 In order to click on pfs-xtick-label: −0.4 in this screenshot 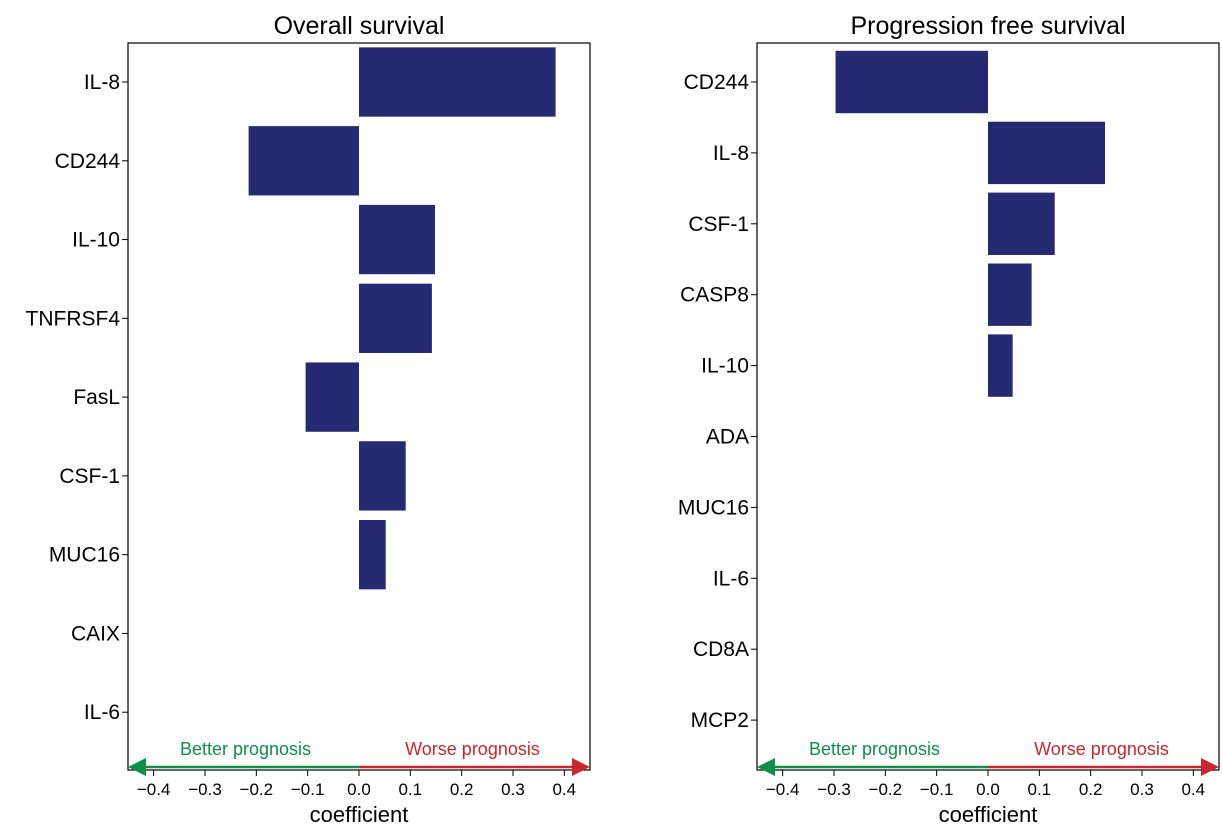, I will do `click(783, 789)`.